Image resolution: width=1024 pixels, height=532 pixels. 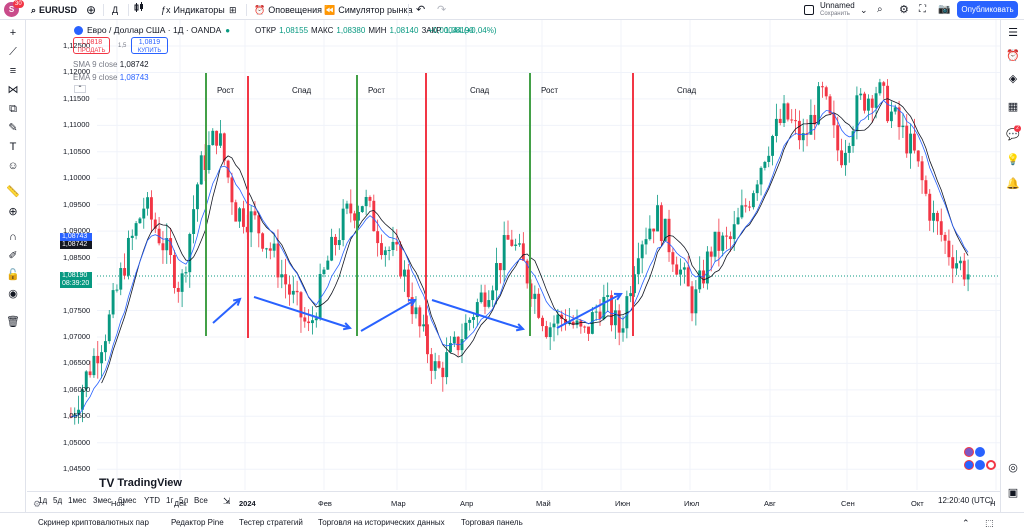 What do you see at coordinates (880, 10) in the screenshot?
I see `quick-search-button: ⌕` at bounding box center [880, 10].